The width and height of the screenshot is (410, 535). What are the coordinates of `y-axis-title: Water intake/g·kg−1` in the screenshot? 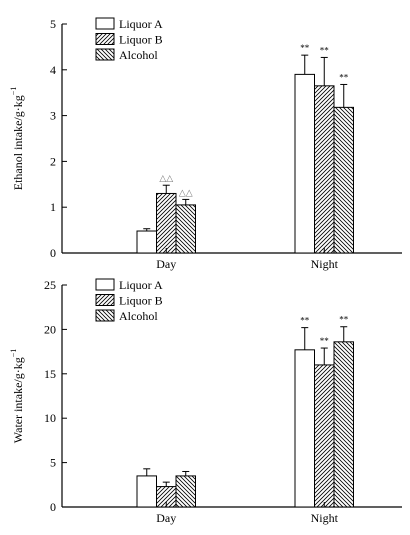 It's located at (17, 396).